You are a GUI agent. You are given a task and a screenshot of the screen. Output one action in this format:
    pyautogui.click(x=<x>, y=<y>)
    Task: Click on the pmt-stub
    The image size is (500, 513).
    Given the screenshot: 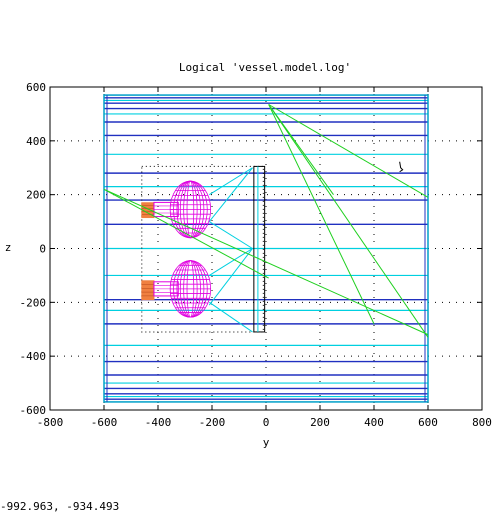 What is the action you would take?
    pyautogui.click(x=148, y=290)
    